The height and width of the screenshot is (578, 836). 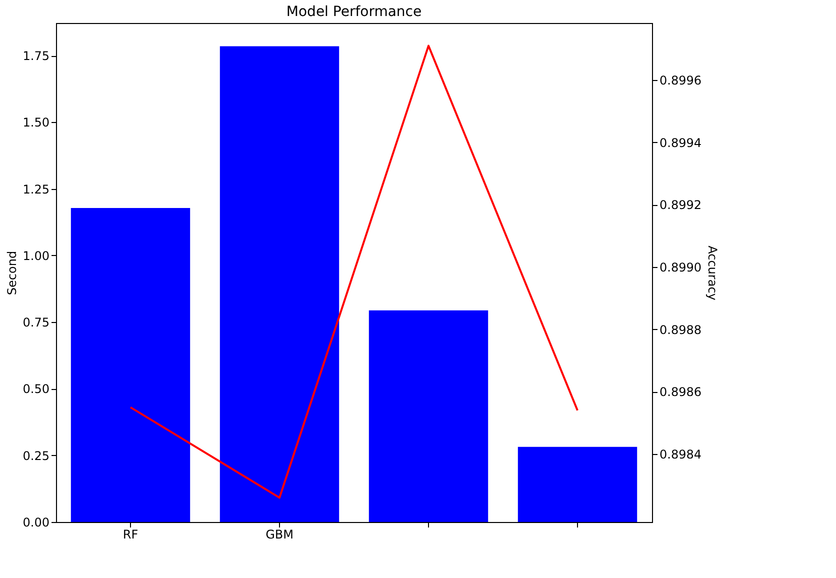 What do you see at coordinates (36, 523) in the screenshot?
I see `y-tick-label: 0.00` at bounding box center [36, 523].